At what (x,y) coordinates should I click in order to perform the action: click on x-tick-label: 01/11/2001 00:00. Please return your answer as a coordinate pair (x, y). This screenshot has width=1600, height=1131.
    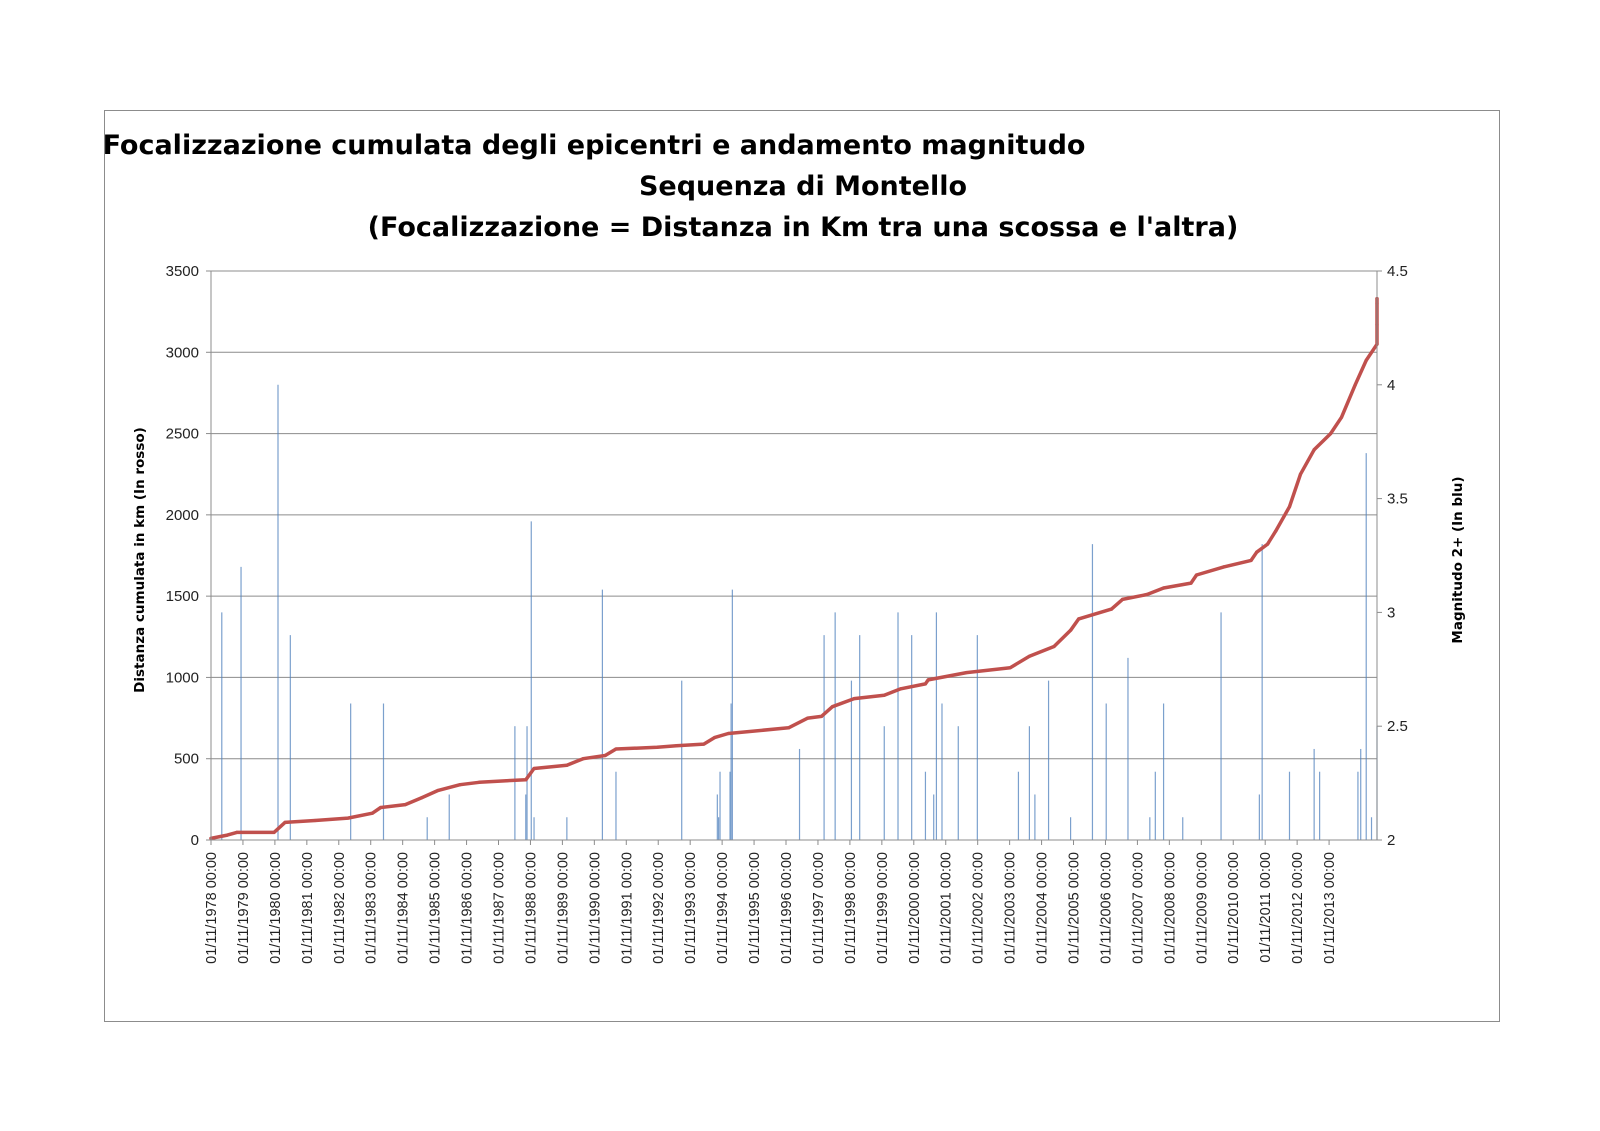
    Looking at the image, I should click on (947, 908).